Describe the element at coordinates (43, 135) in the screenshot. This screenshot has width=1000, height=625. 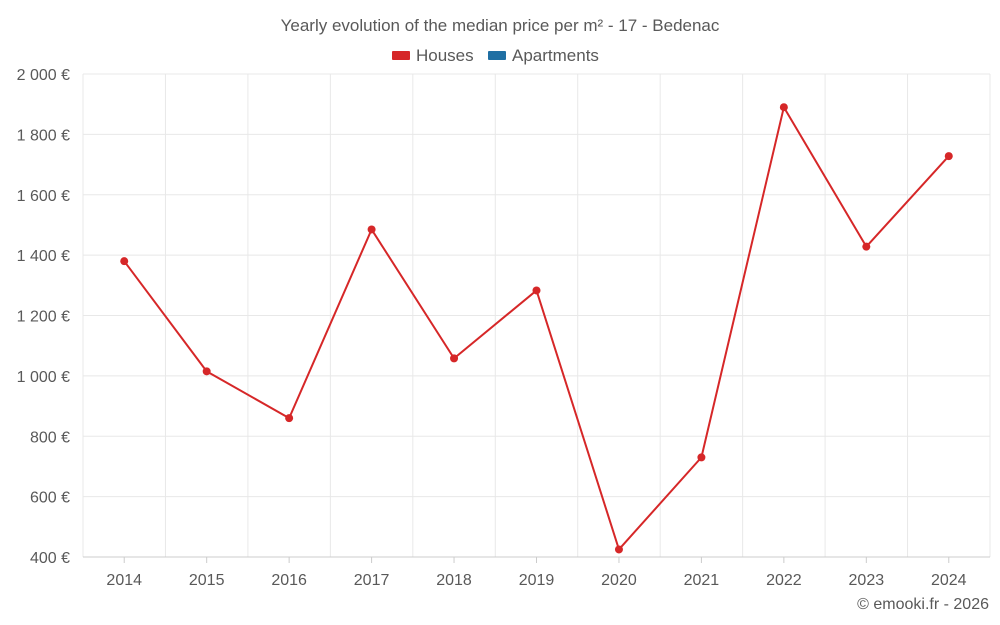
I see `y-tick-label: 1 800 €` at that location.